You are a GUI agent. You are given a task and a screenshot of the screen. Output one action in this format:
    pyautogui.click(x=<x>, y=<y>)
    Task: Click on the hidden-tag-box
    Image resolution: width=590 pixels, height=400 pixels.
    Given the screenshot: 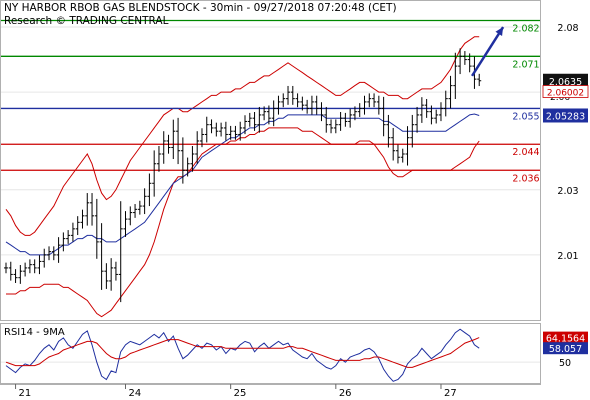 What is the action you would take?
    pyautogui.click(x=565, y=91)
    